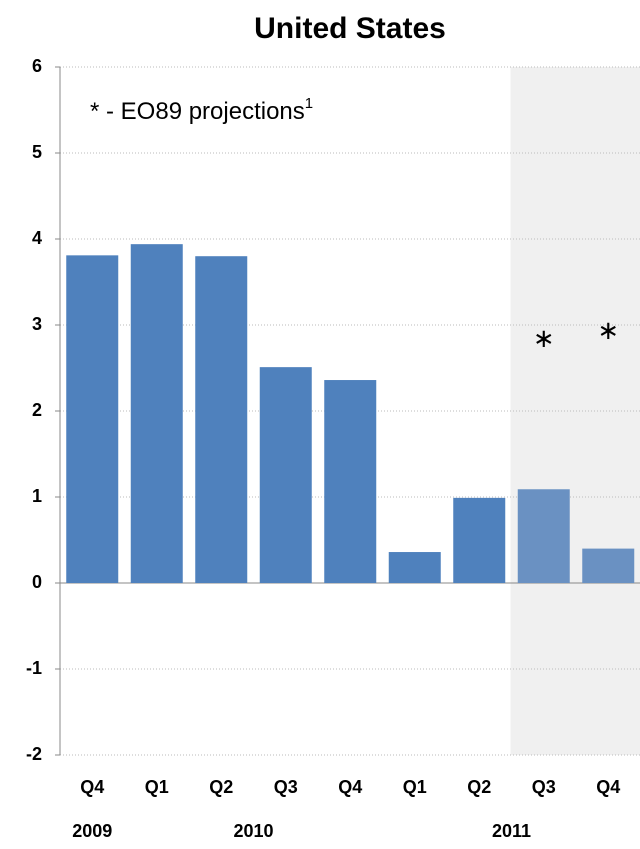 This screenshot has width=640, height=849. Describe the element at coordinates (309, 103) in the screenshot. I see `annotation-footnote: 1` at that location.